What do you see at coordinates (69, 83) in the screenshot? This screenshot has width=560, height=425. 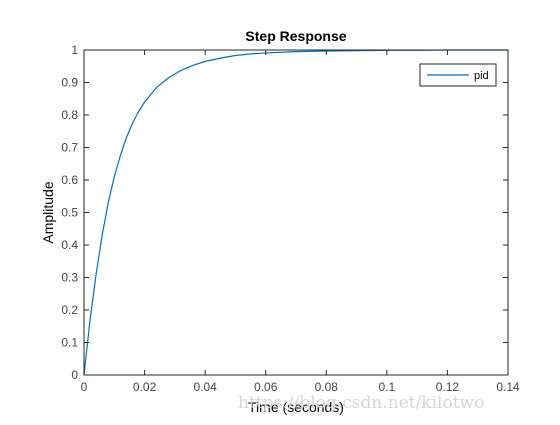 I see `y-tick-label: 0.9` at bounding box center [69, 83].